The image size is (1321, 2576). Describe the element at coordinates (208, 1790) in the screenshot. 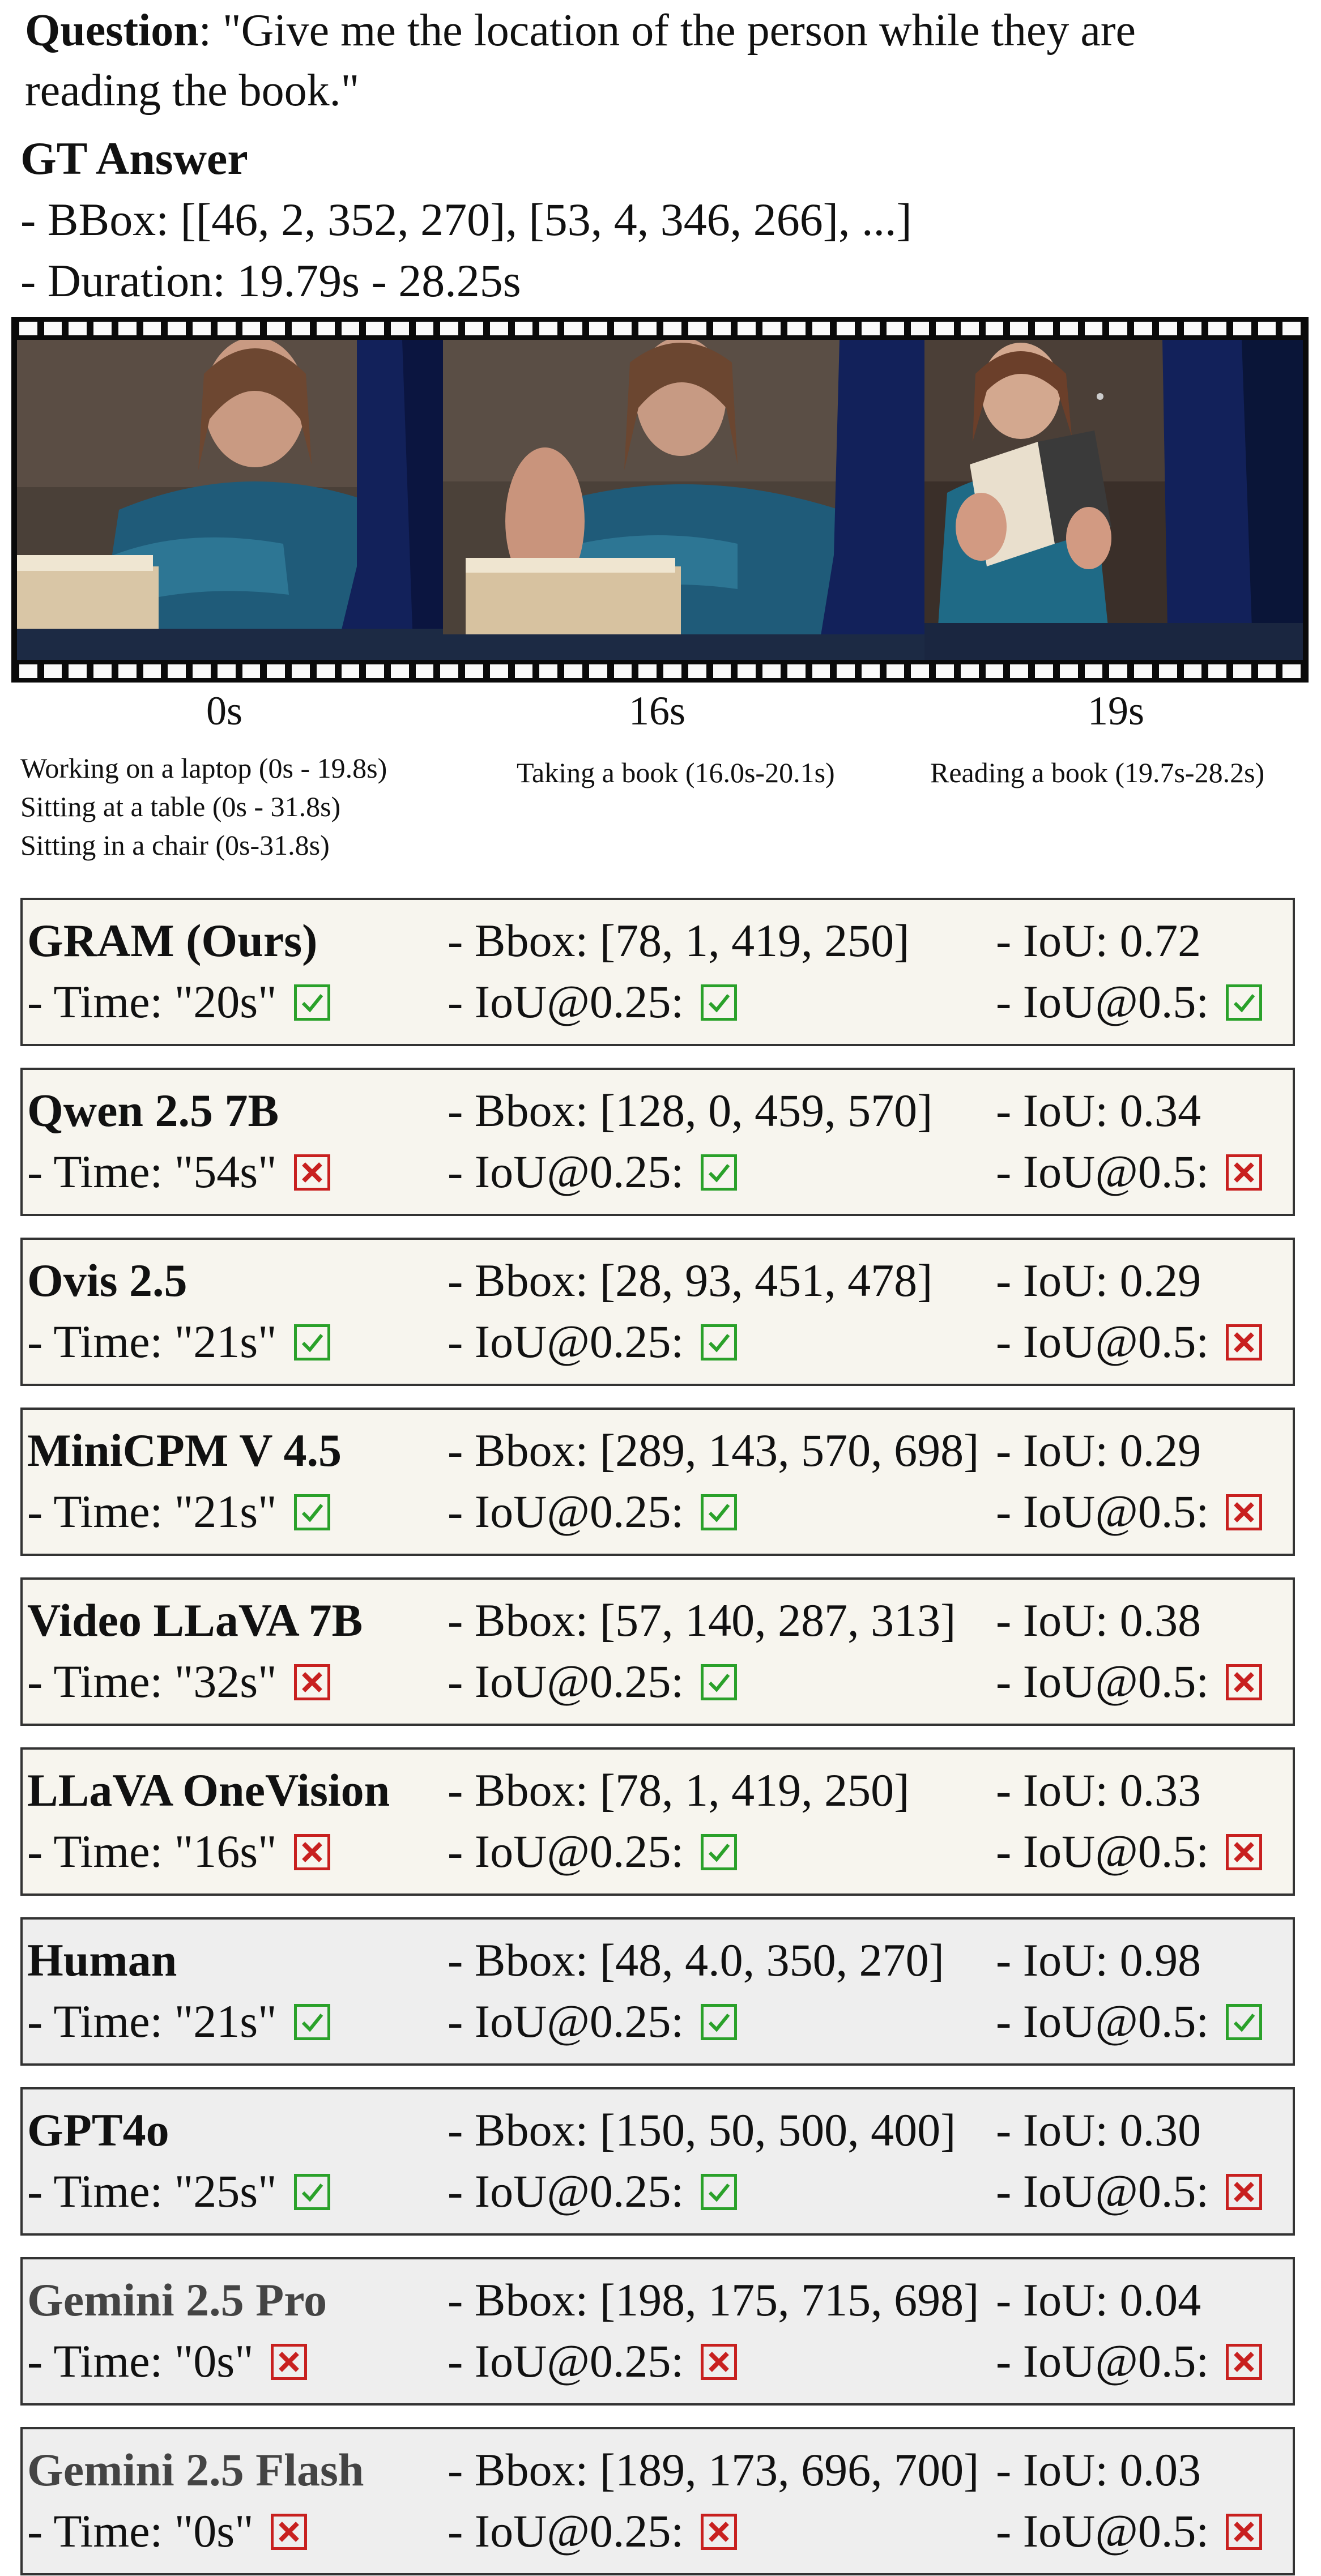

I see `model-name: LLaVA OneVision` at that location.